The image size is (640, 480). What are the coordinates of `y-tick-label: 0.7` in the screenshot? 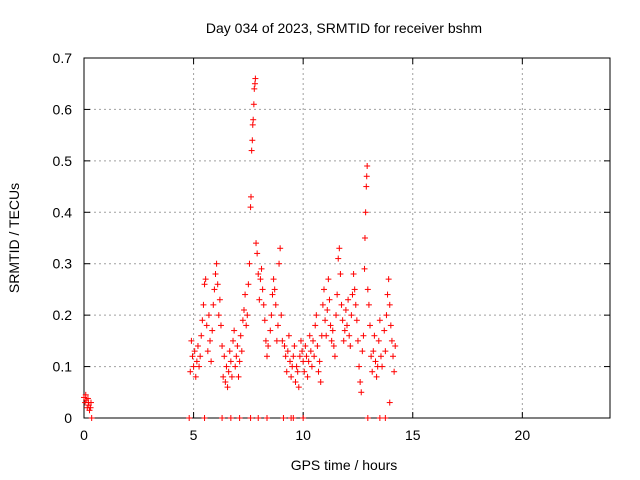 It's located at (63, 58).